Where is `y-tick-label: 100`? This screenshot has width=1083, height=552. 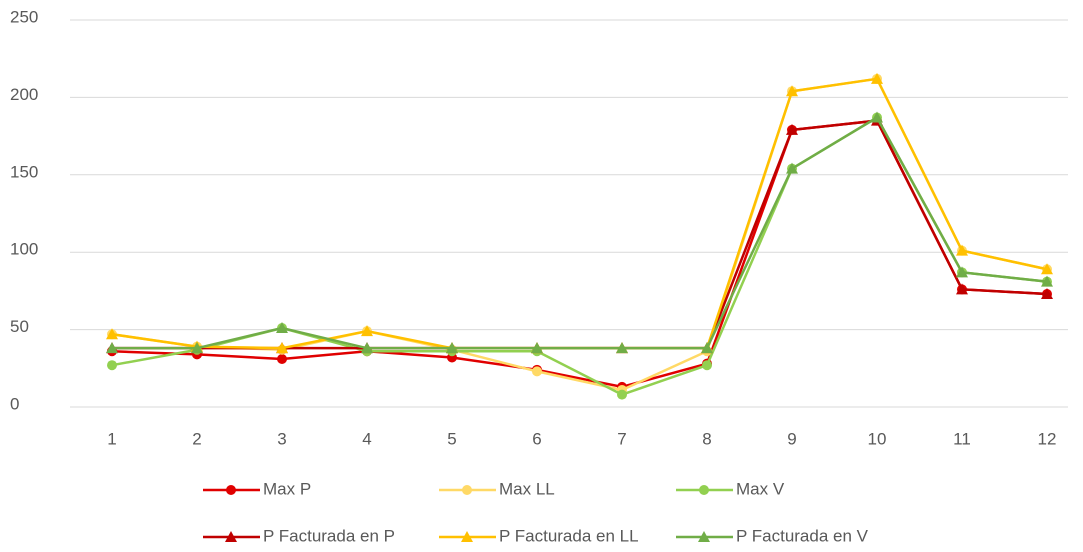 y-tick-label: 100 is located at coordinates (24, 249).